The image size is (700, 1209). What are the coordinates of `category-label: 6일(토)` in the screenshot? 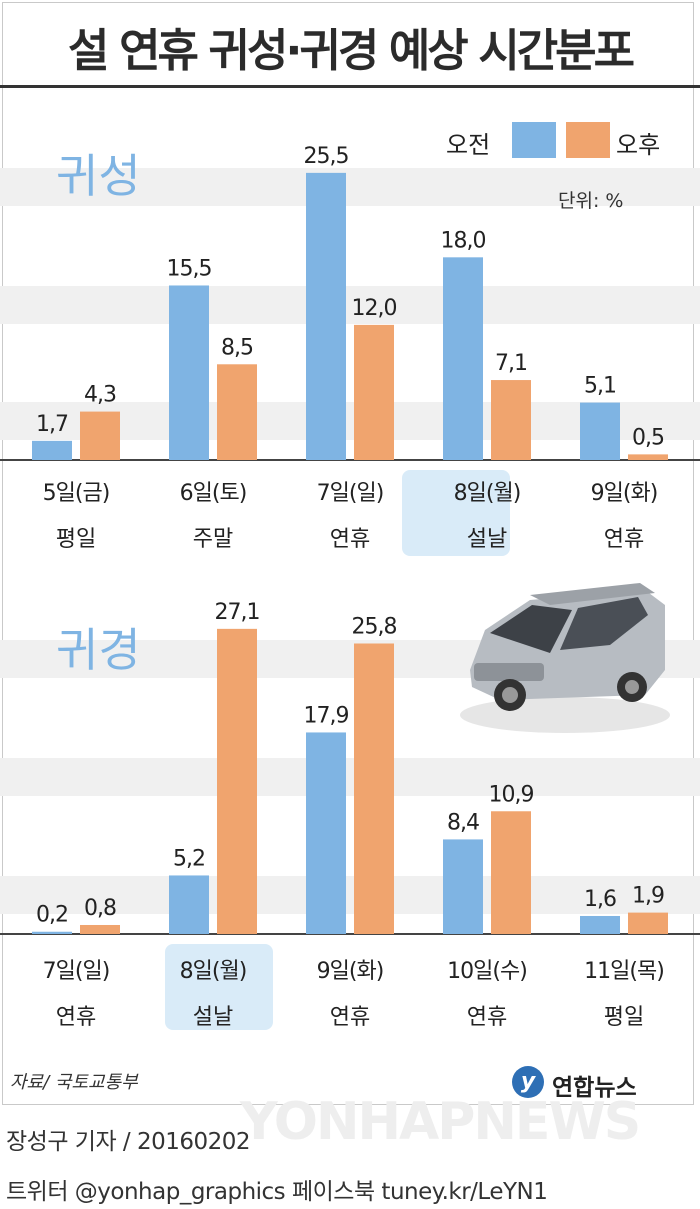 It's located at (213, 493).